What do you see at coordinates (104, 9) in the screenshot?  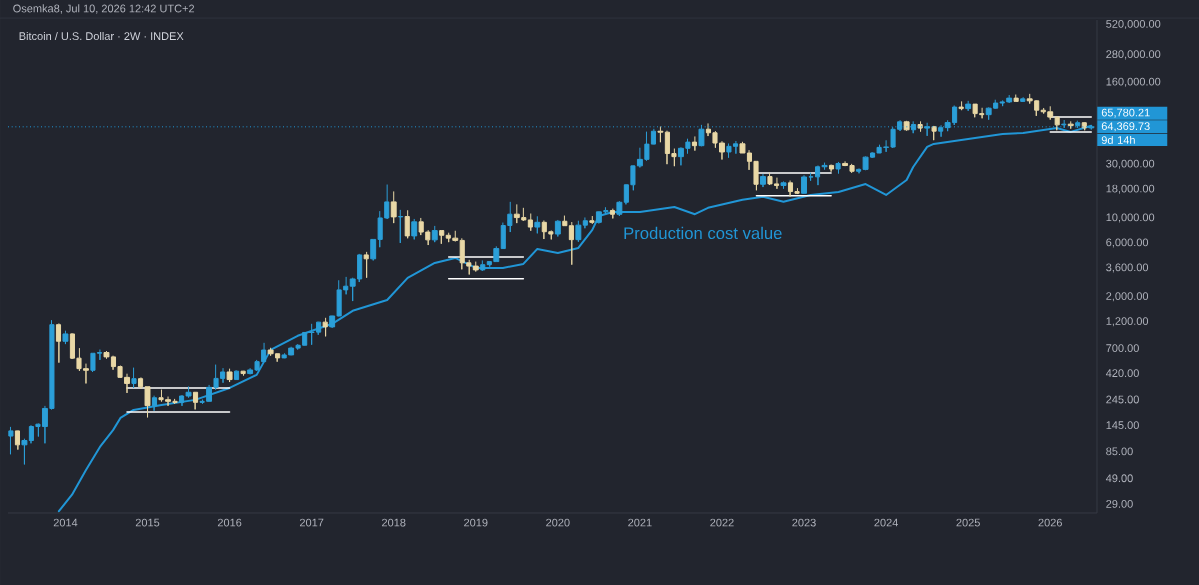 I see `text: Osemka8, Jul 10, 2026 12:42 UTC+2` at bounding box center [104, 9].